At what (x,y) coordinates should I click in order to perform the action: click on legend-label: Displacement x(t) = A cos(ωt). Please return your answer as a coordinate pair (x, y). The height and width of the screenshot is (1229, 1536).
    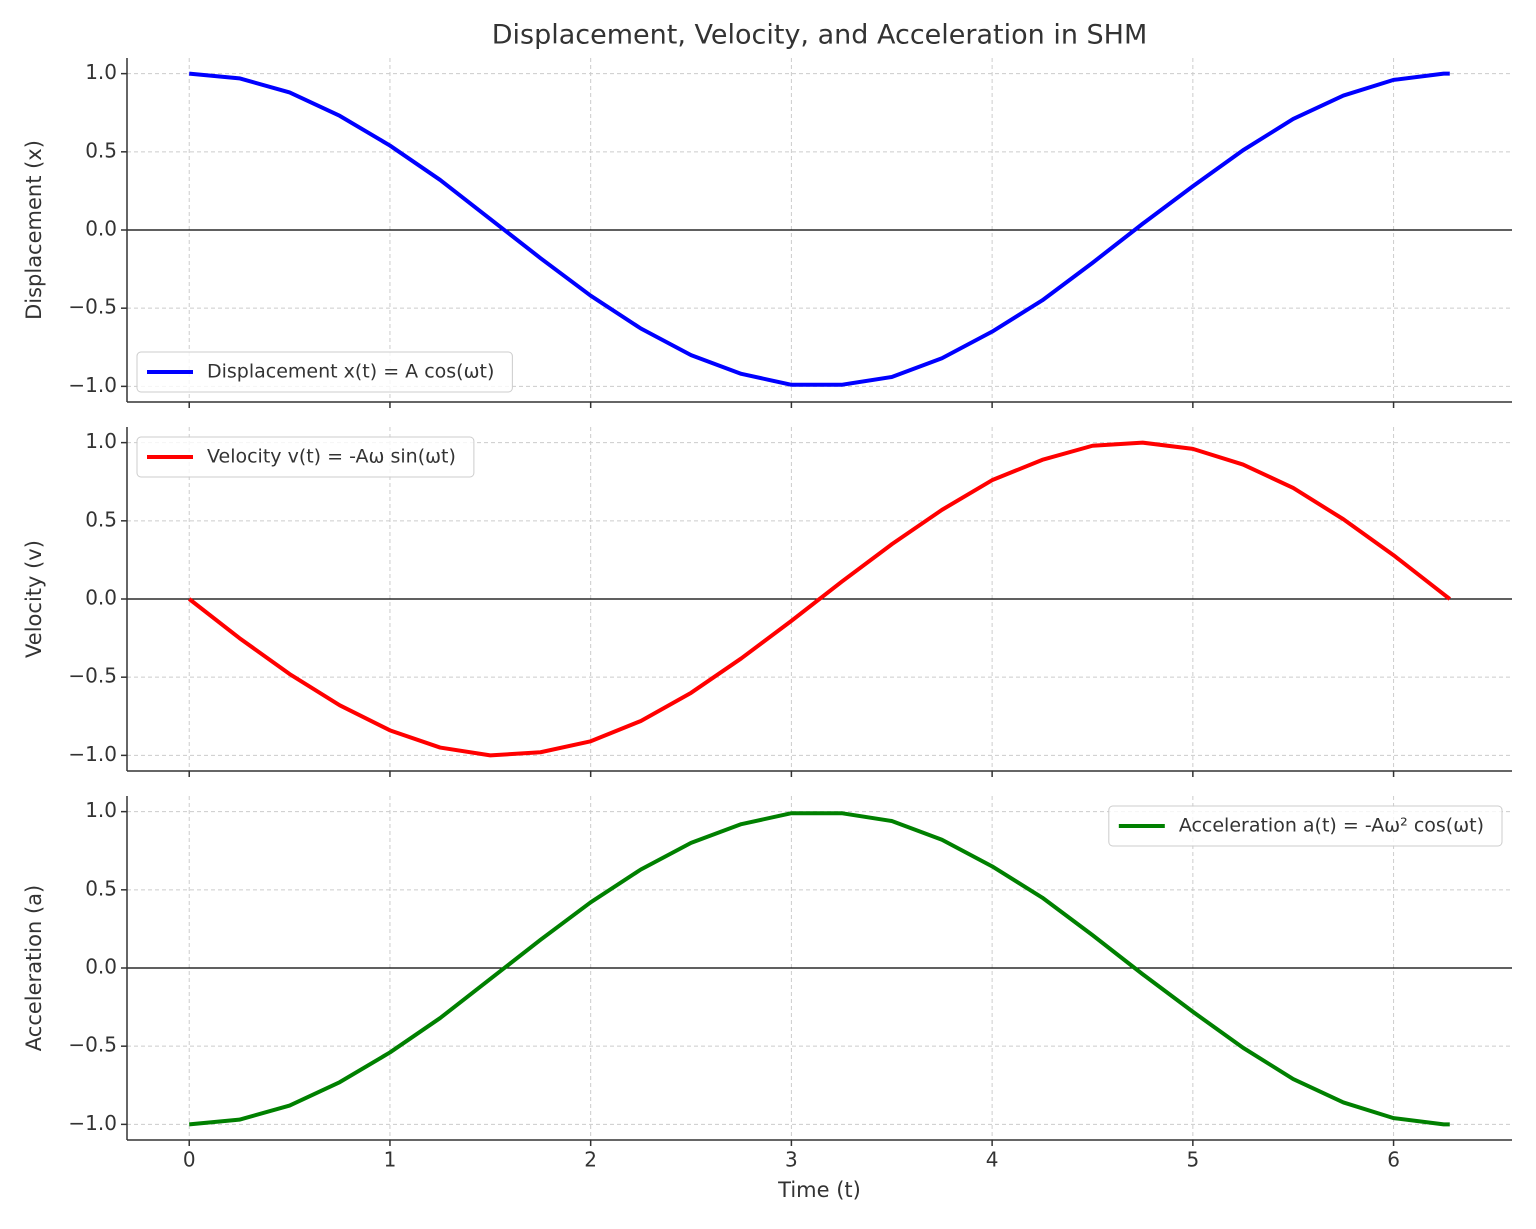
    Looking at the image, I should click on (350, 372).